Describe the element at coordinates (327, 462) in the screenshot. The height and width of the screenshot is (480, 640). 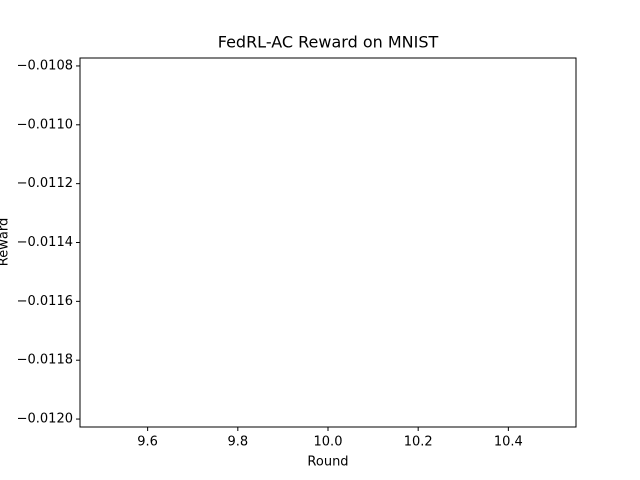
I see `x-axis-label: Round` at that location.